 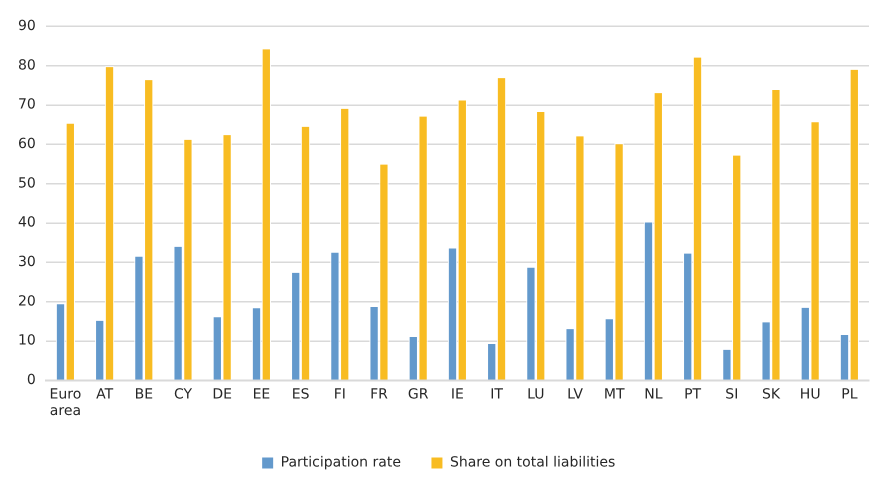 I want to click on y-tick-label: 20, so click(x=27, y=301).